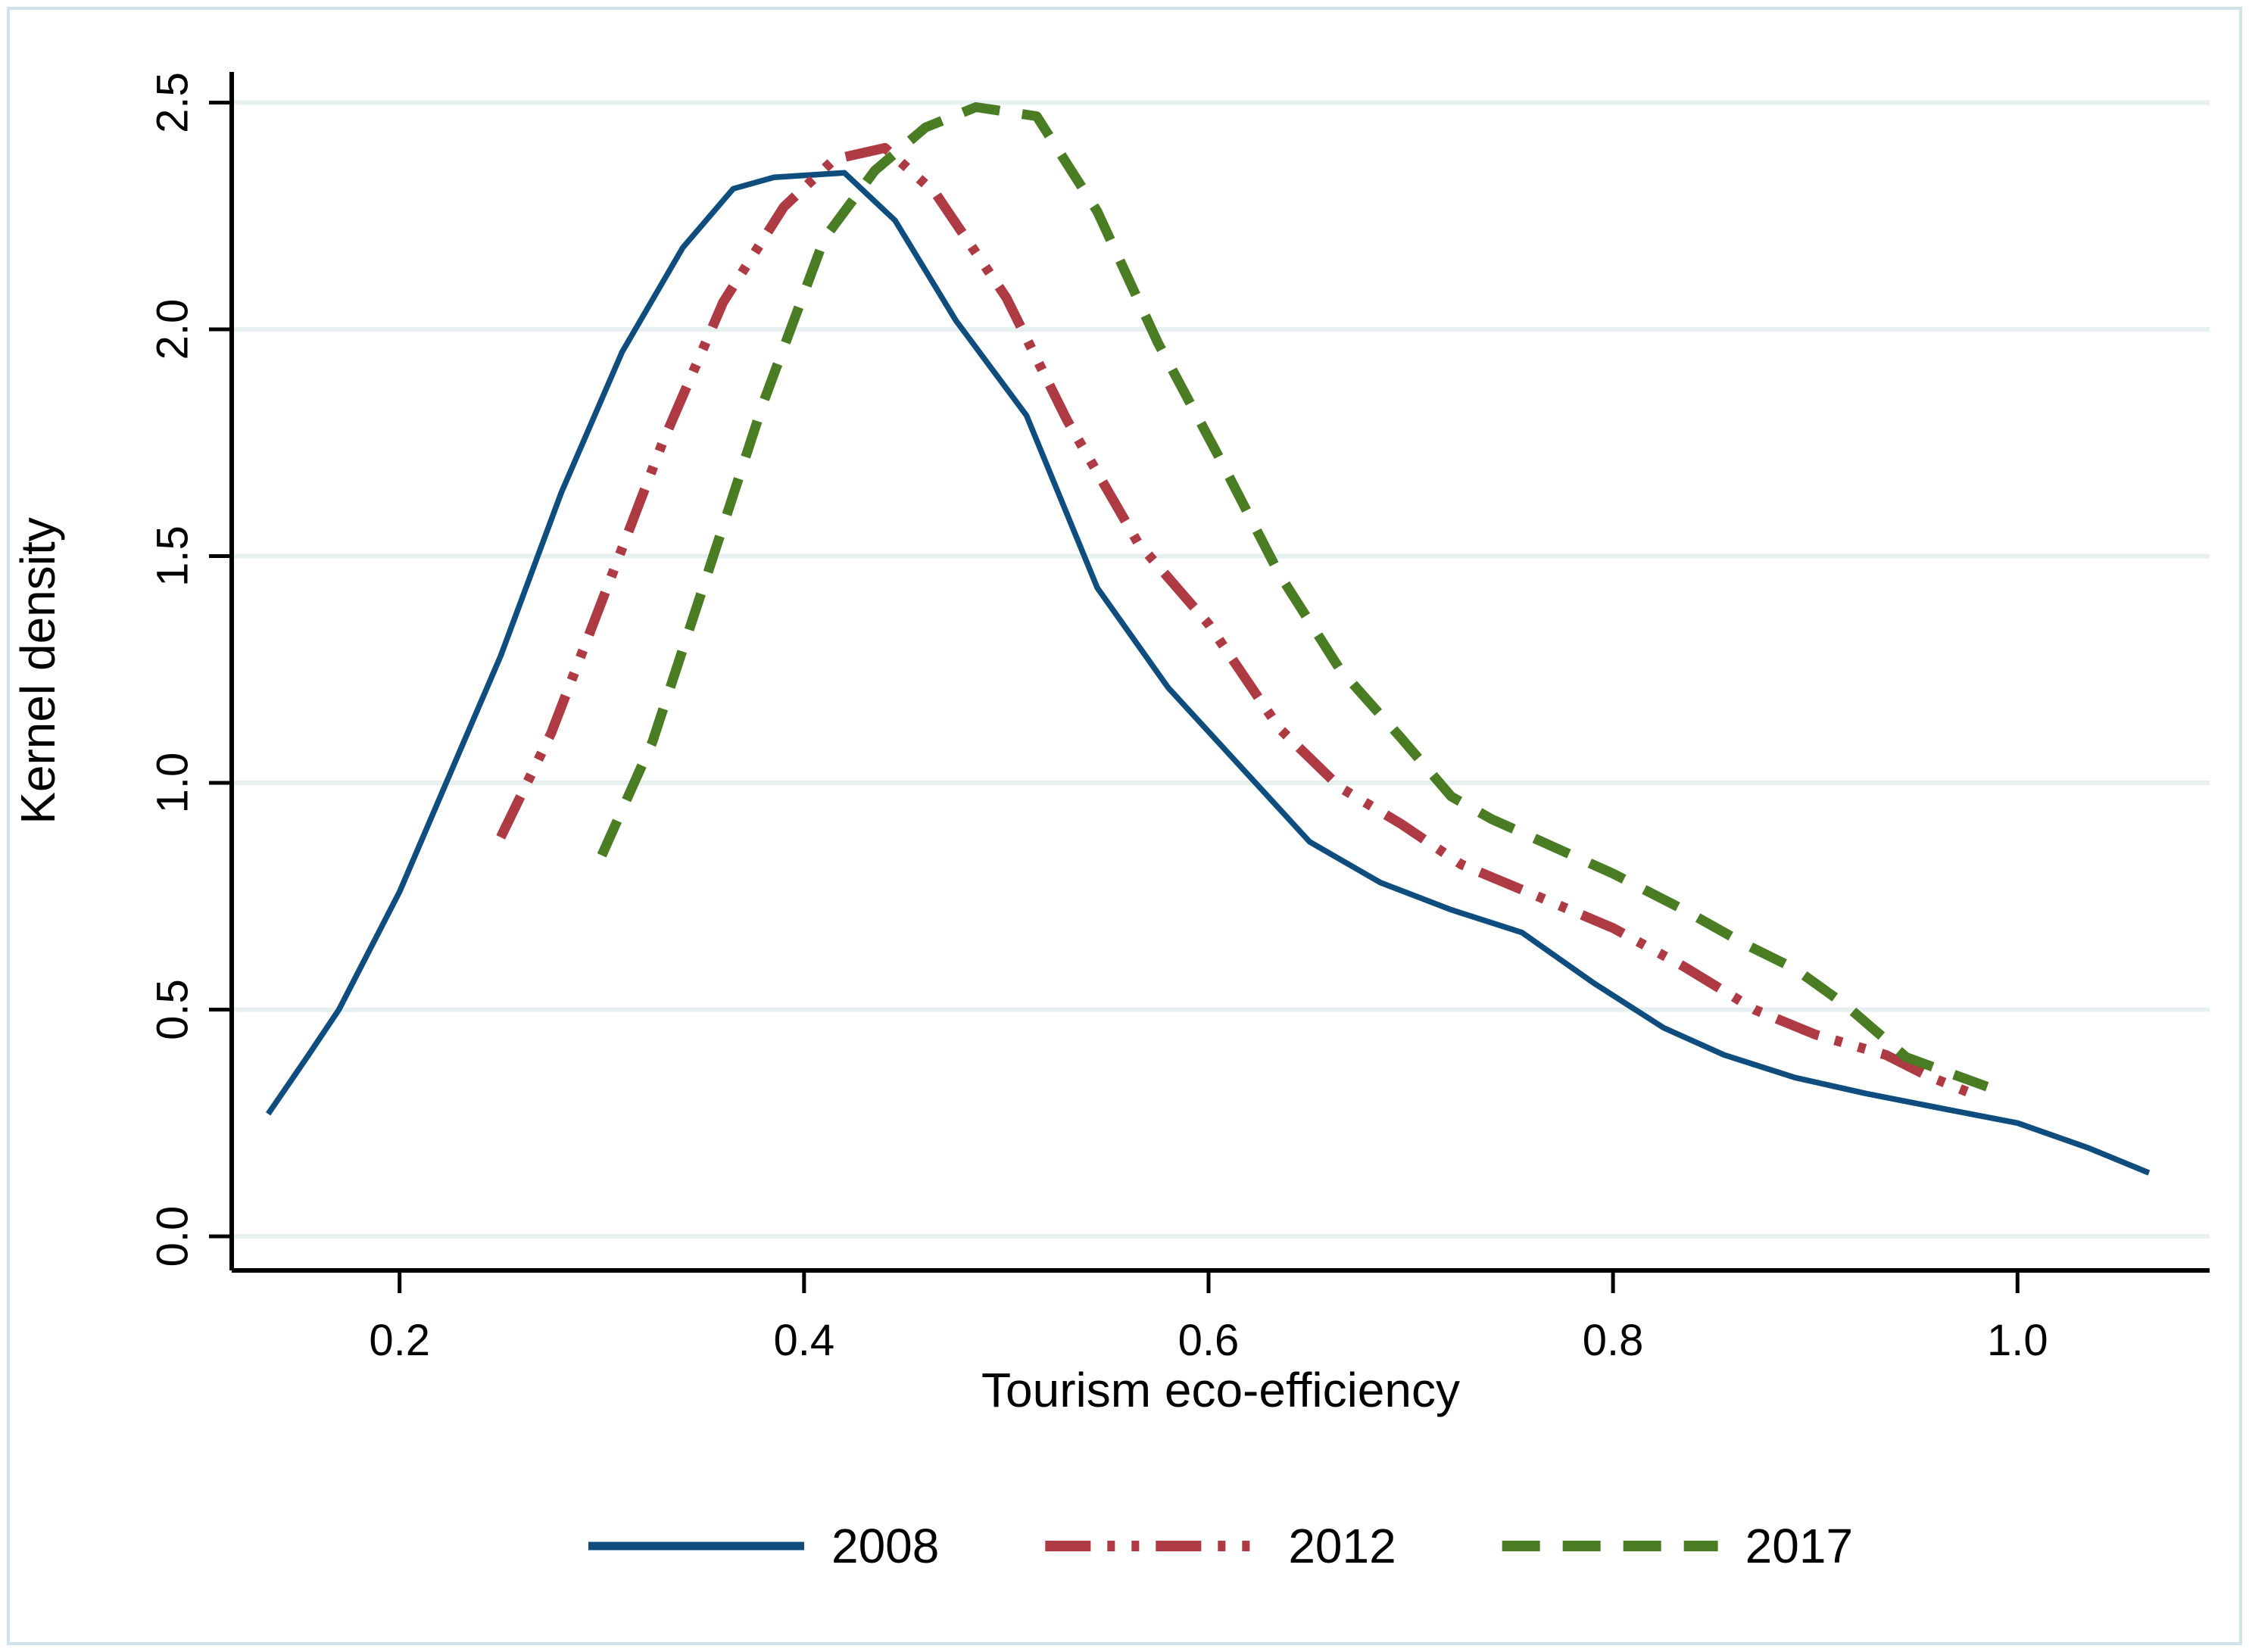 The height and width of the screenshot is (1652, 2249). I want to click on x-tick-label-0.2: 0.2, so click(400, 1340).